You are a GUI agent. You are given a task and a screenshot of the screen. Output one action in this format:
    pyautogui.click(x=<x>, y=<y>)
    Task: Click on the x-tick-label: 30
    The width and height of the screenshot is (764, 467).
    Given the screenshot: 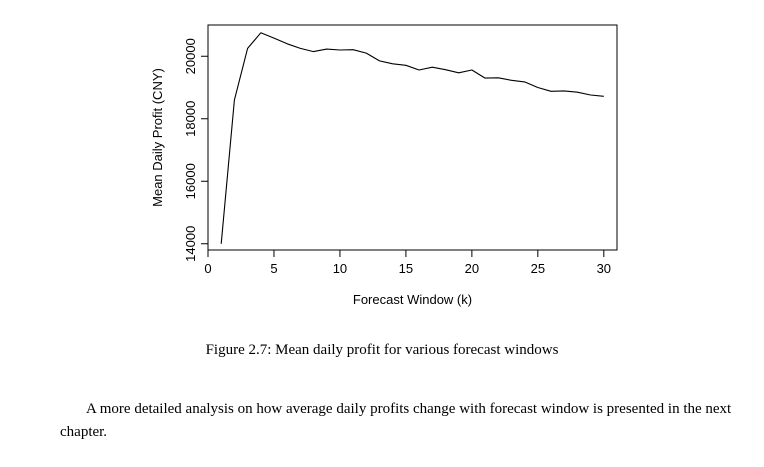 What is the action you would take?
    pyautogui.click(x=604, y=268)
    